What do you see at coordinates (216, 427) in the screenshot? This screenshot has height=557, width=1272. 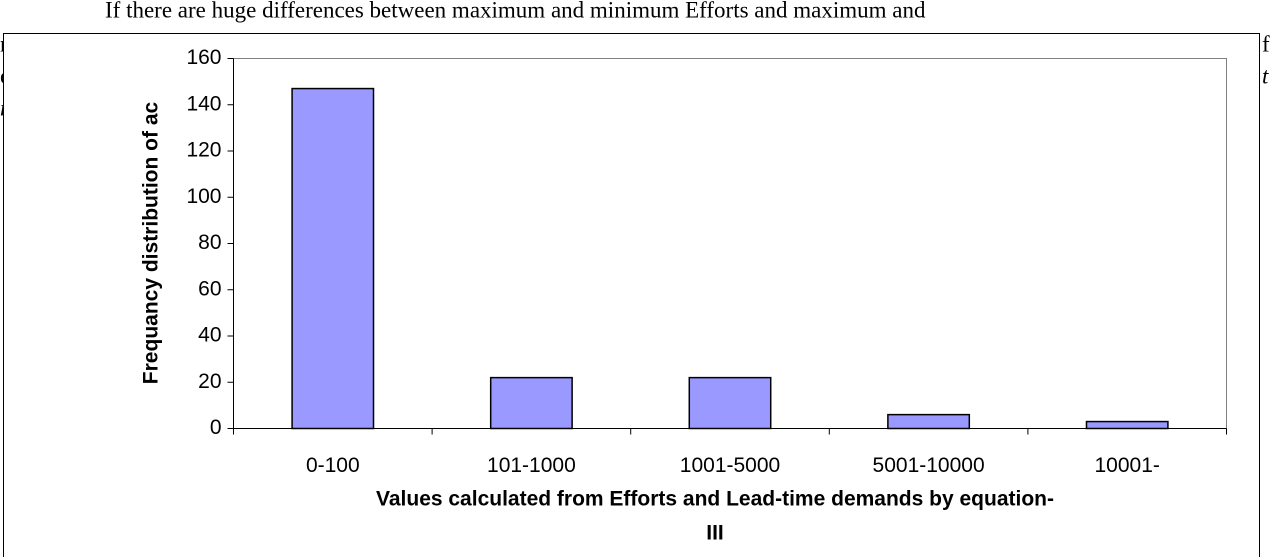 I see `y-tick-label: 0` at bounding box center [216, 427].